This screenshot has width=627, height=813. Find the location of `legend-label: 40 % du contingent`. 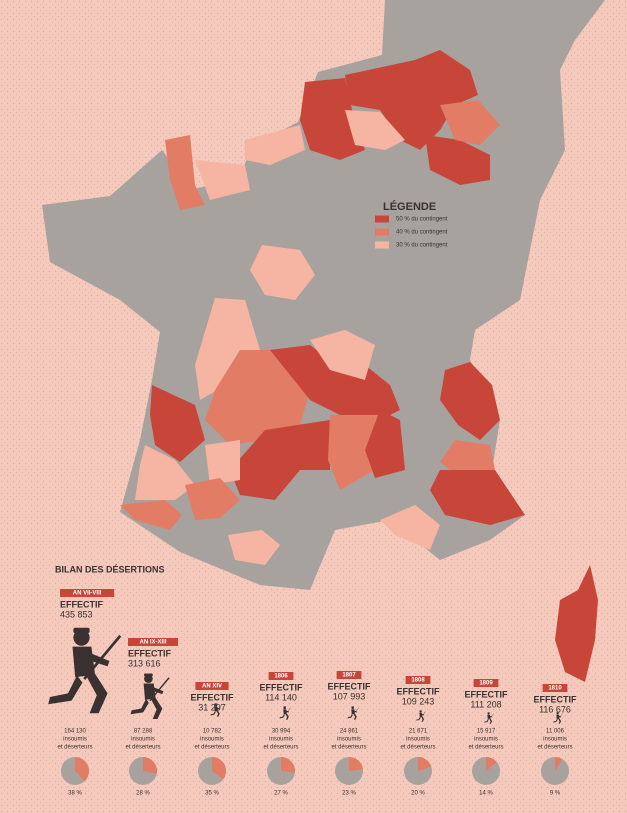

legend-label: 40 % du contingent is located at coordinates (422, 233).